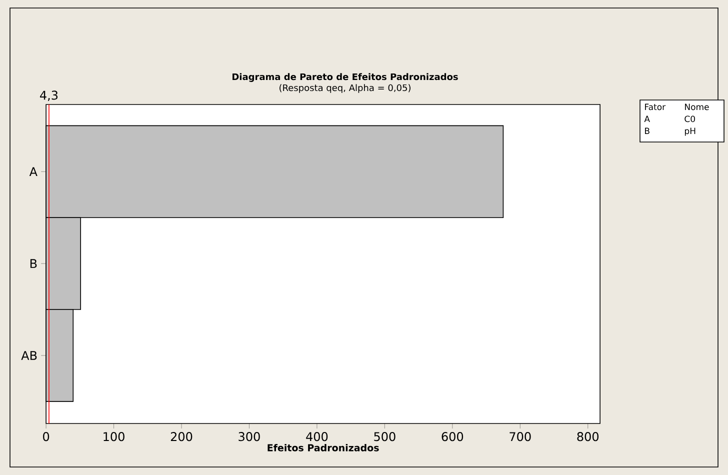 The image size is (728, 475). I want to click on x-tick-label: 400, so click(317, 437).